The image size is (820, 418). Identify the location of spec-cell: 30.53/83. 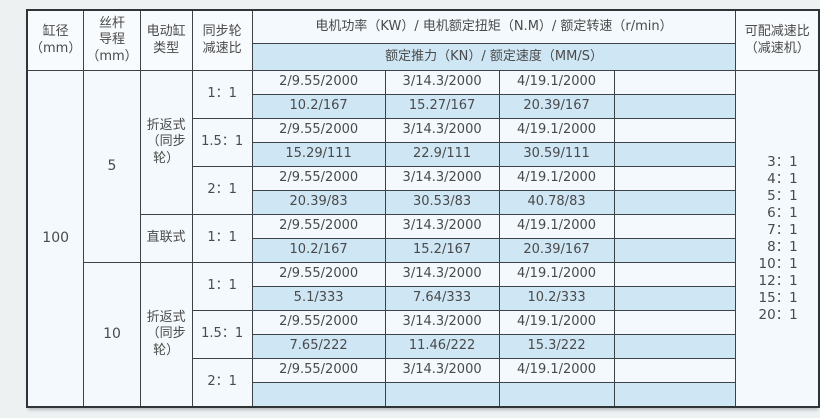
(442, 202).